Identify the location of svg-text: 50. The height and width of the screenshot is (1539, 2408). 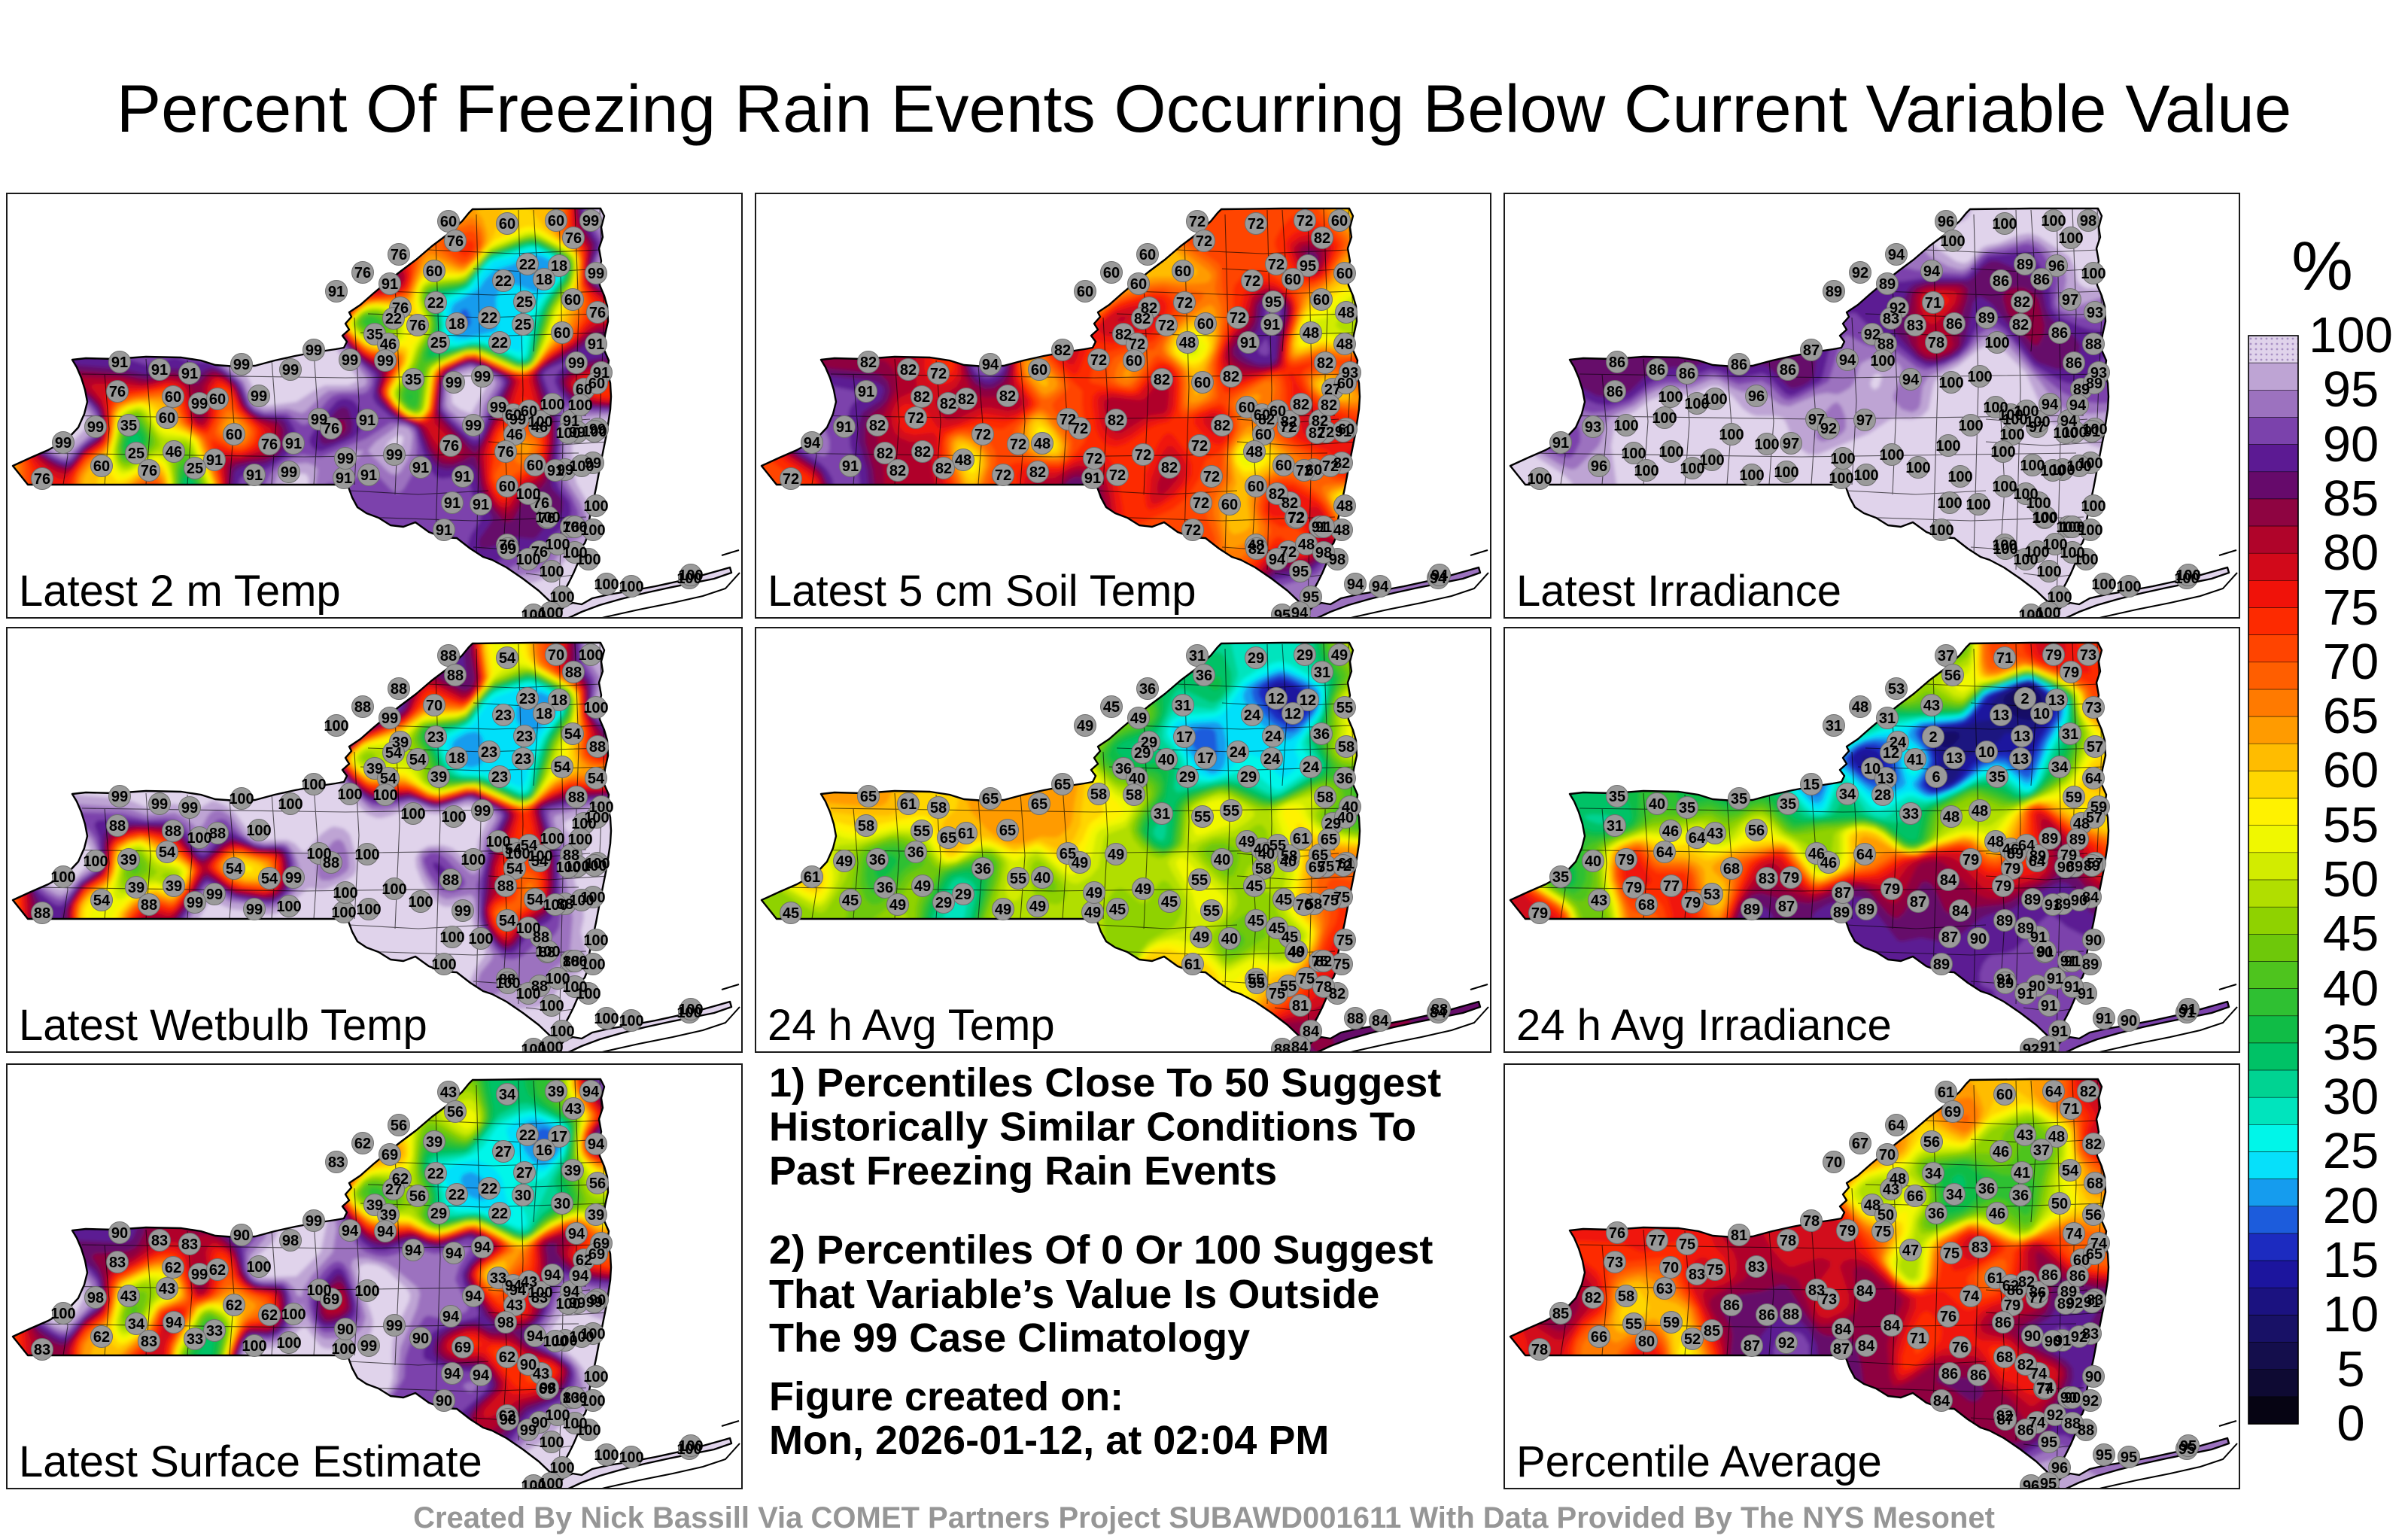
(2351, 880).